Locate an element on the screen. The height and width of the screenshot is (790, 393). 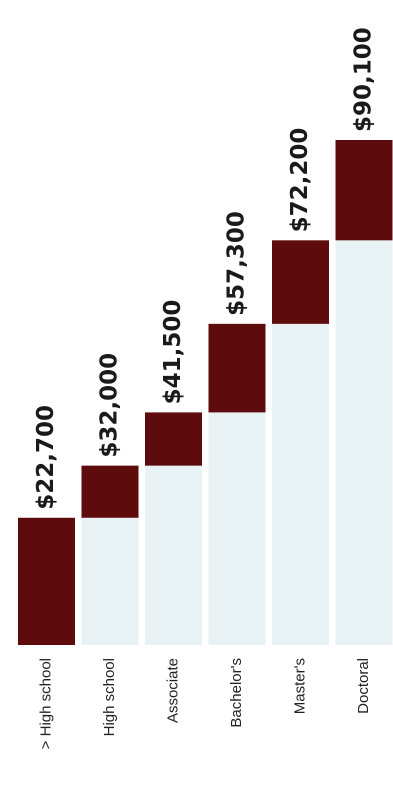
category-label-0: > High school is located at coordinates (45, 703).